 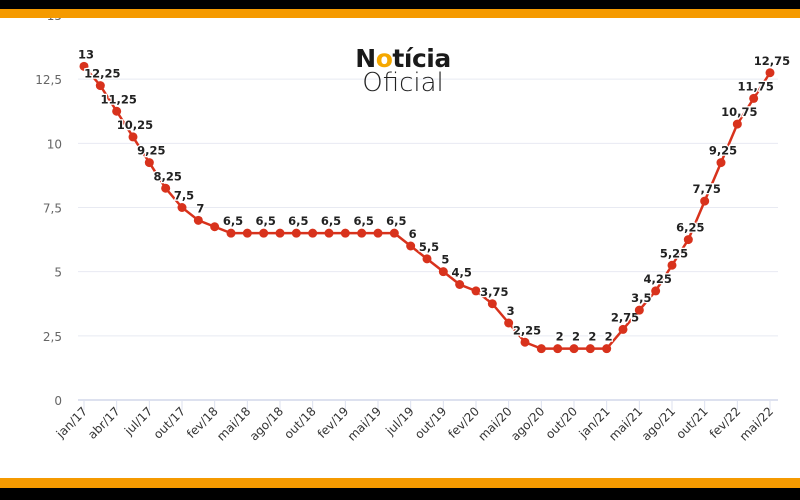 What do you see at coordinates (772, 61) in the screenshot?
I see `data-label: 12,75` at bounding box center [772, 61].